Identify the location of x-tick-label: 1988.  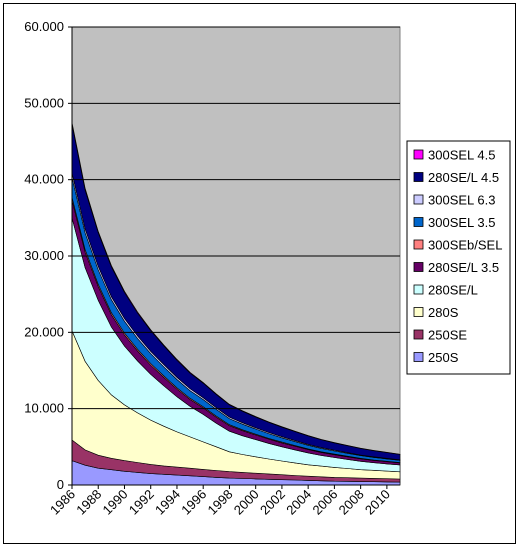
(88, 502).